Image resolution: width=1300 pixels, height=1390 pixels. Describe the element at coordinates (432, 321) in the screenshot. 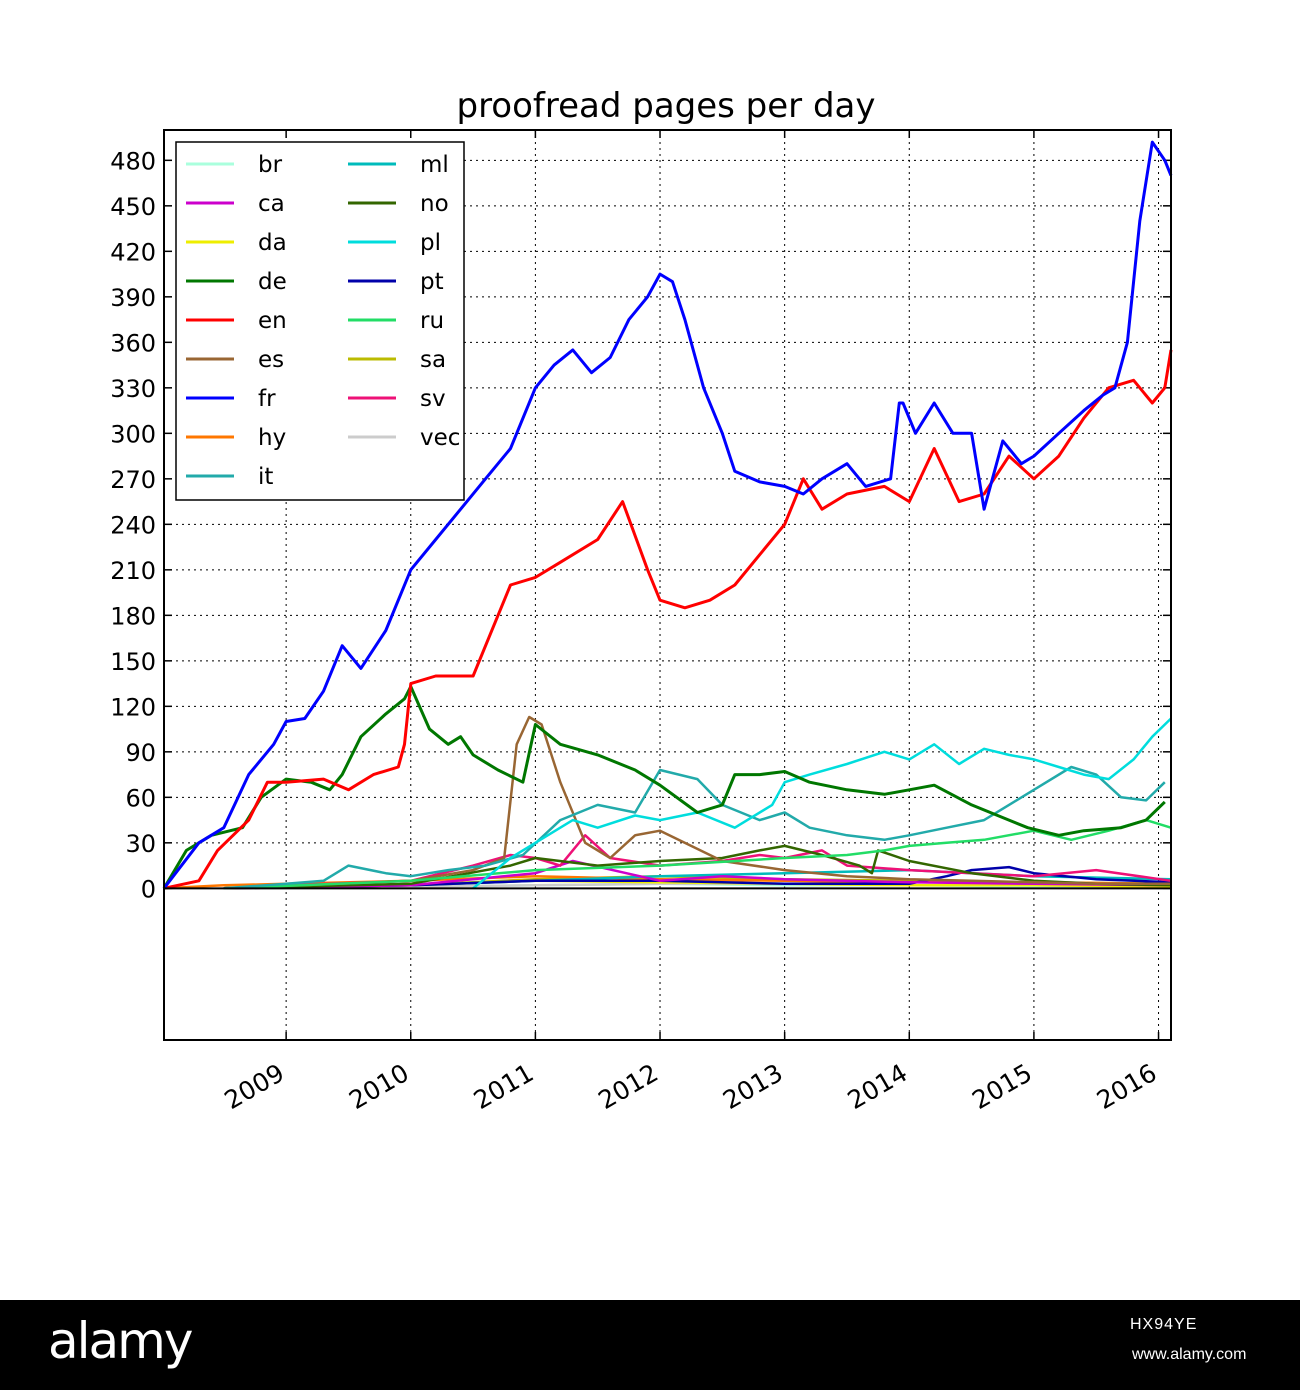

I see `legend-label-ru: ru` at that location.